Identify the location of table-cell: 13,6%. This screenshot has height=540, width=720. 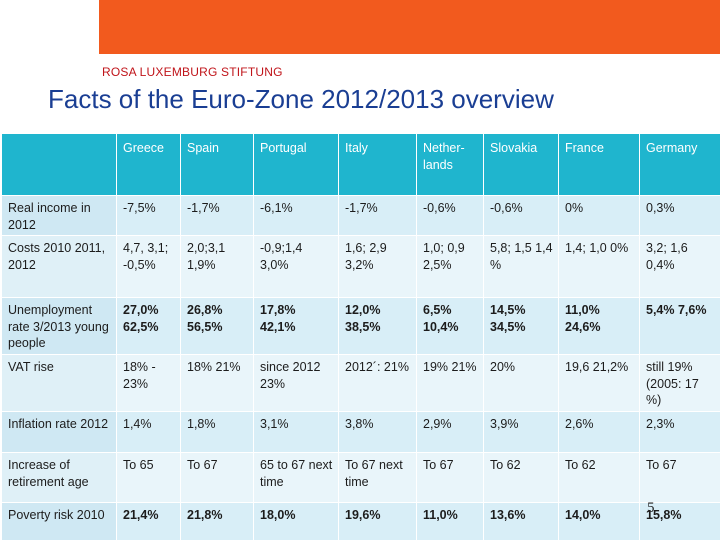
(521, 521).